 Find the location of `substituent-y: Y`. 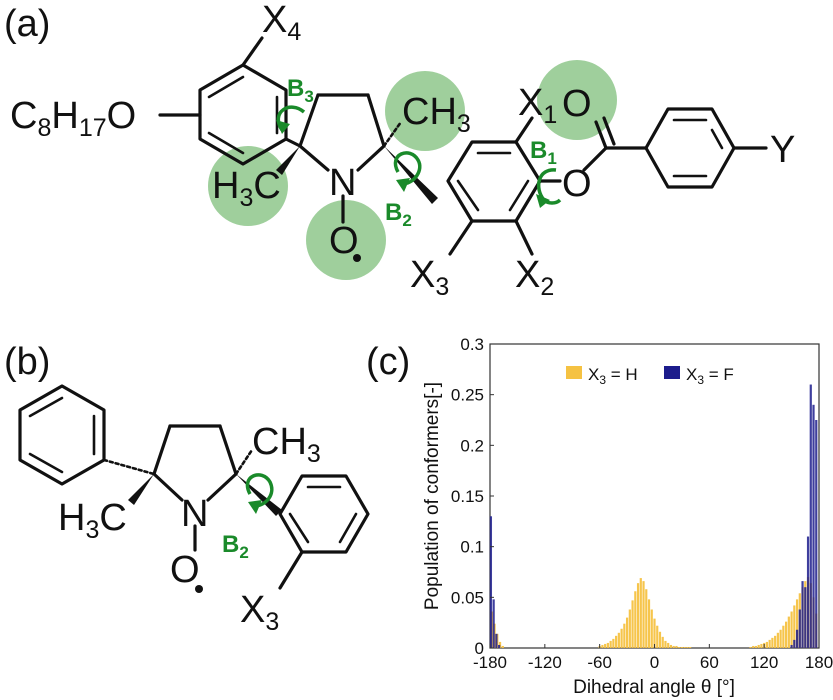

substituent-y: Y is located at coordinates (782, 150).